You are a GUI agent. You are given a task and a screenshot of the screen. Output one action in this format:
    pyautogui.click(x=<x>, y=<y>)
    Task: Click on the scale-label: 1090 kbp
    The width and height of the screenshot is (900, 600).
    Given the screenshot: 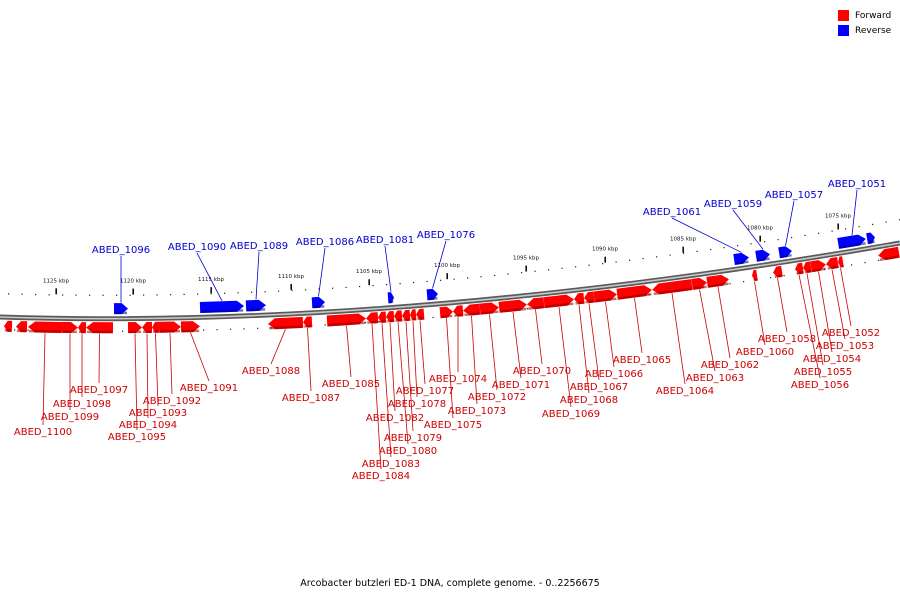 What is the action you would take?
    pyautogui.click(x=605, y=250)
    